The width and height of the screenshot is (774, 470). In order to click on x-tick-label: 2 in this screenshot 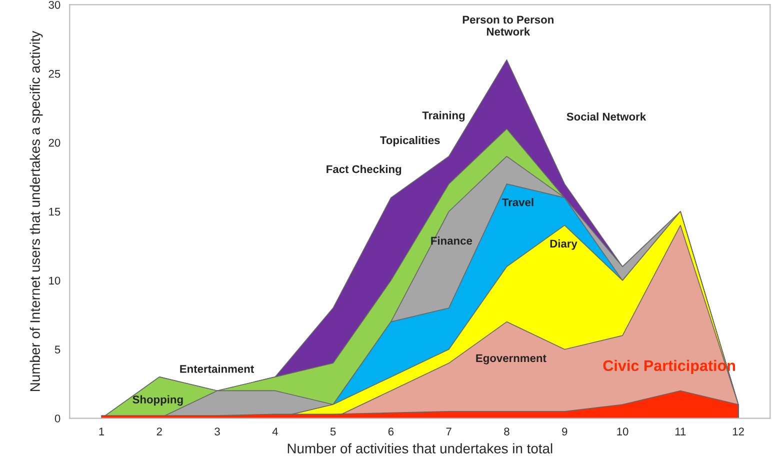, I will do `click(159, 432)`.